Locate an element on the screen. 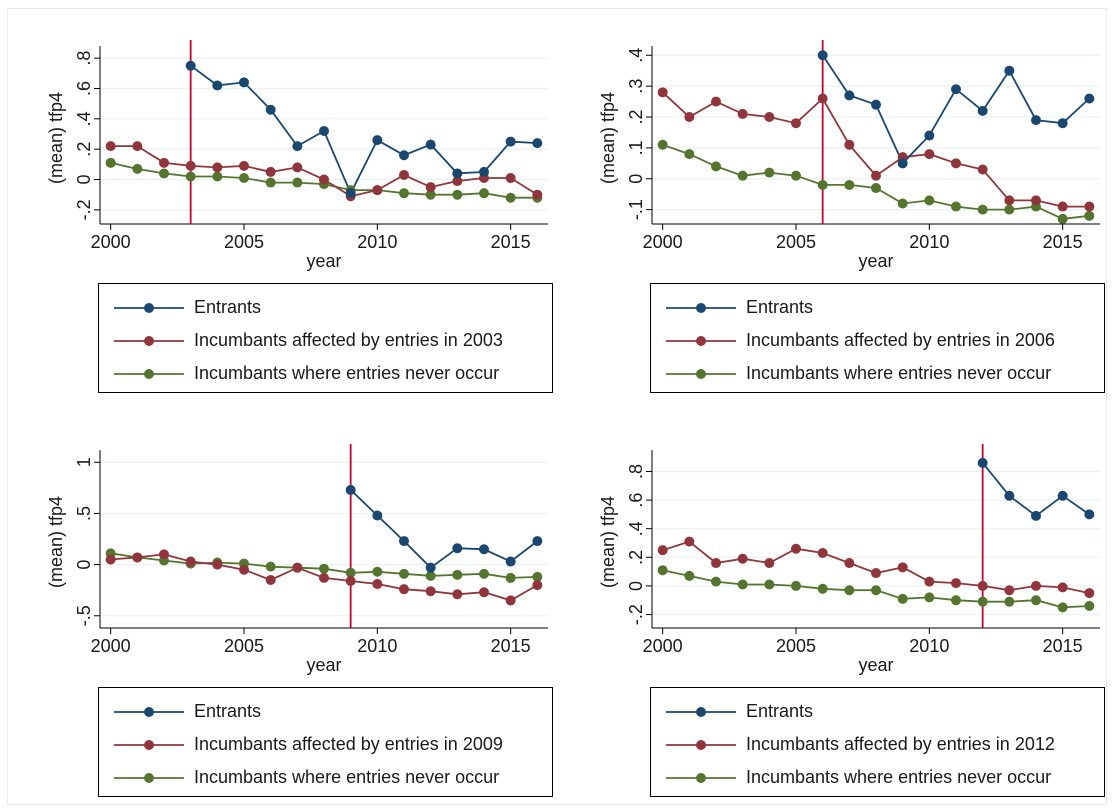 Image resolution: width=1115 pixels, height=812 pixels. chart-svg: -.5 0 .5 1 (mean) tfp4 2000 2005 2010 2015 year is located at coordinates (297, 559).